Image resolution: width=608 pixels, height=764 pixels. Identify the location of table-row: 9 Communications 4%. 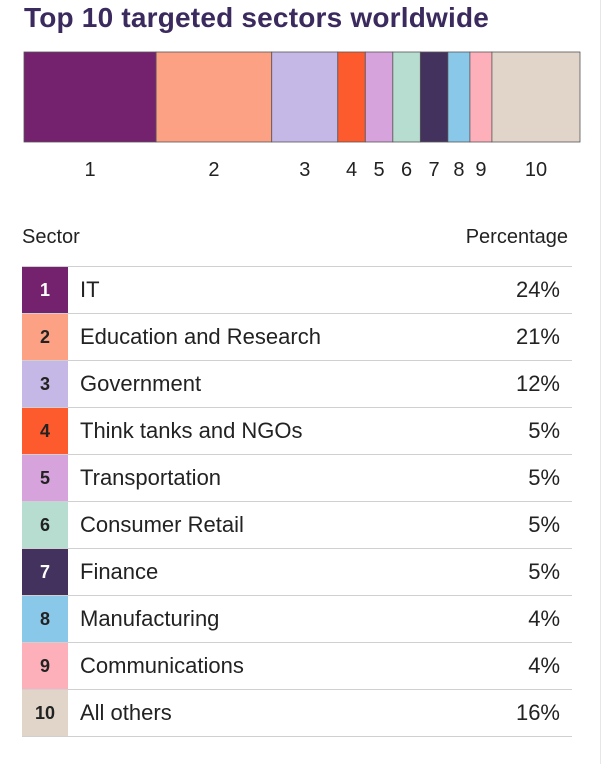
(297, 666).